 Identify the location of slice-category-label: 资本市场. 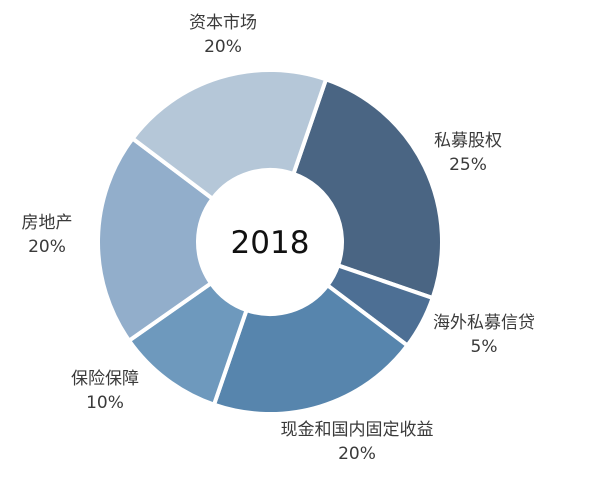
(223, 23).